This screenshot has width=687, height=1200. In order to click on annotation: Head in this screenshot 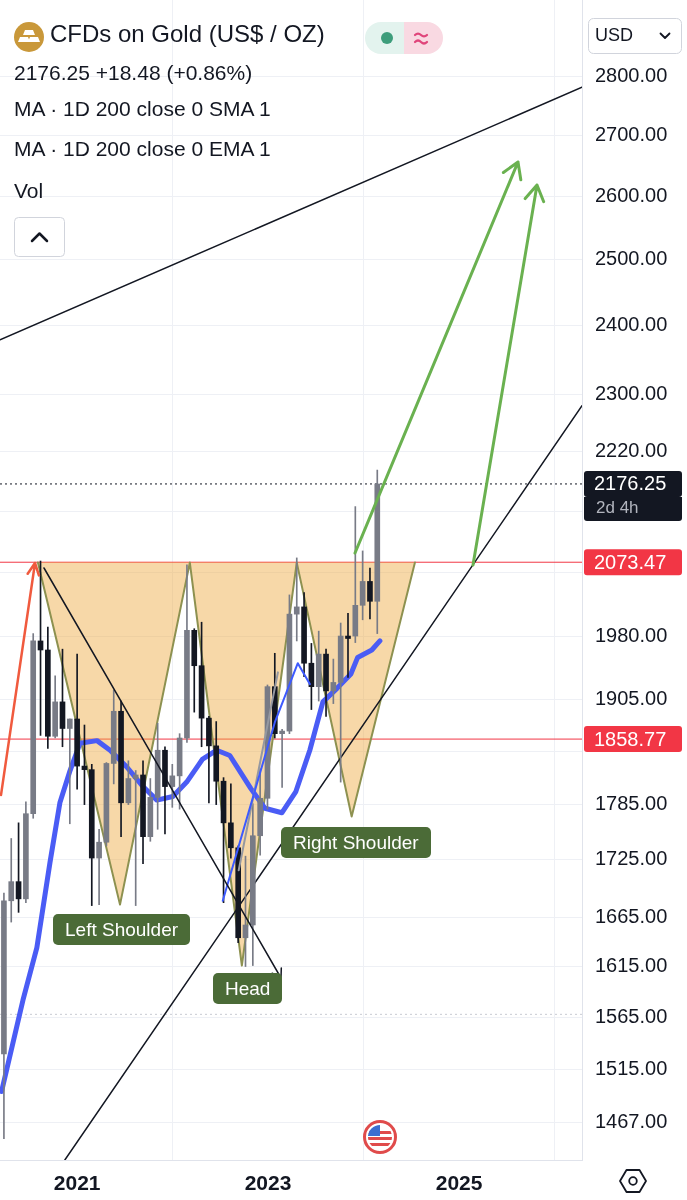, I will do `click(248, 988)`.